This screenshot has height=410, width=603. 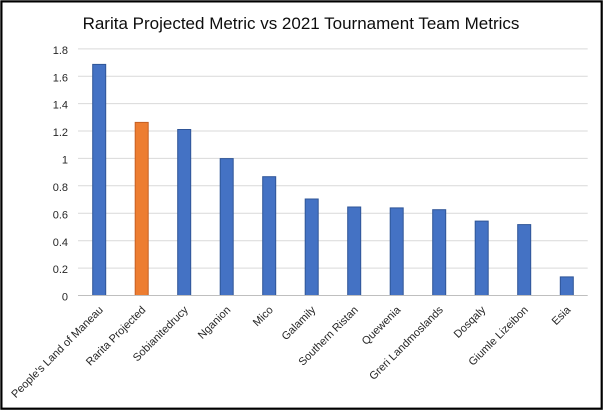 I want to click on svg-text: 0.2, so click(x=60, y=270).